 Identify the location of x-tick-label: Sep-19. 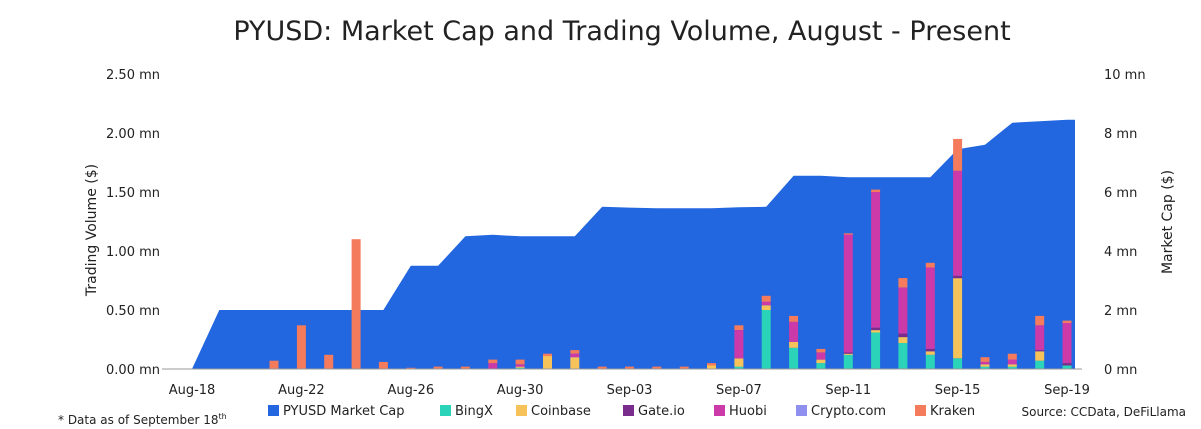
(1067, 390).